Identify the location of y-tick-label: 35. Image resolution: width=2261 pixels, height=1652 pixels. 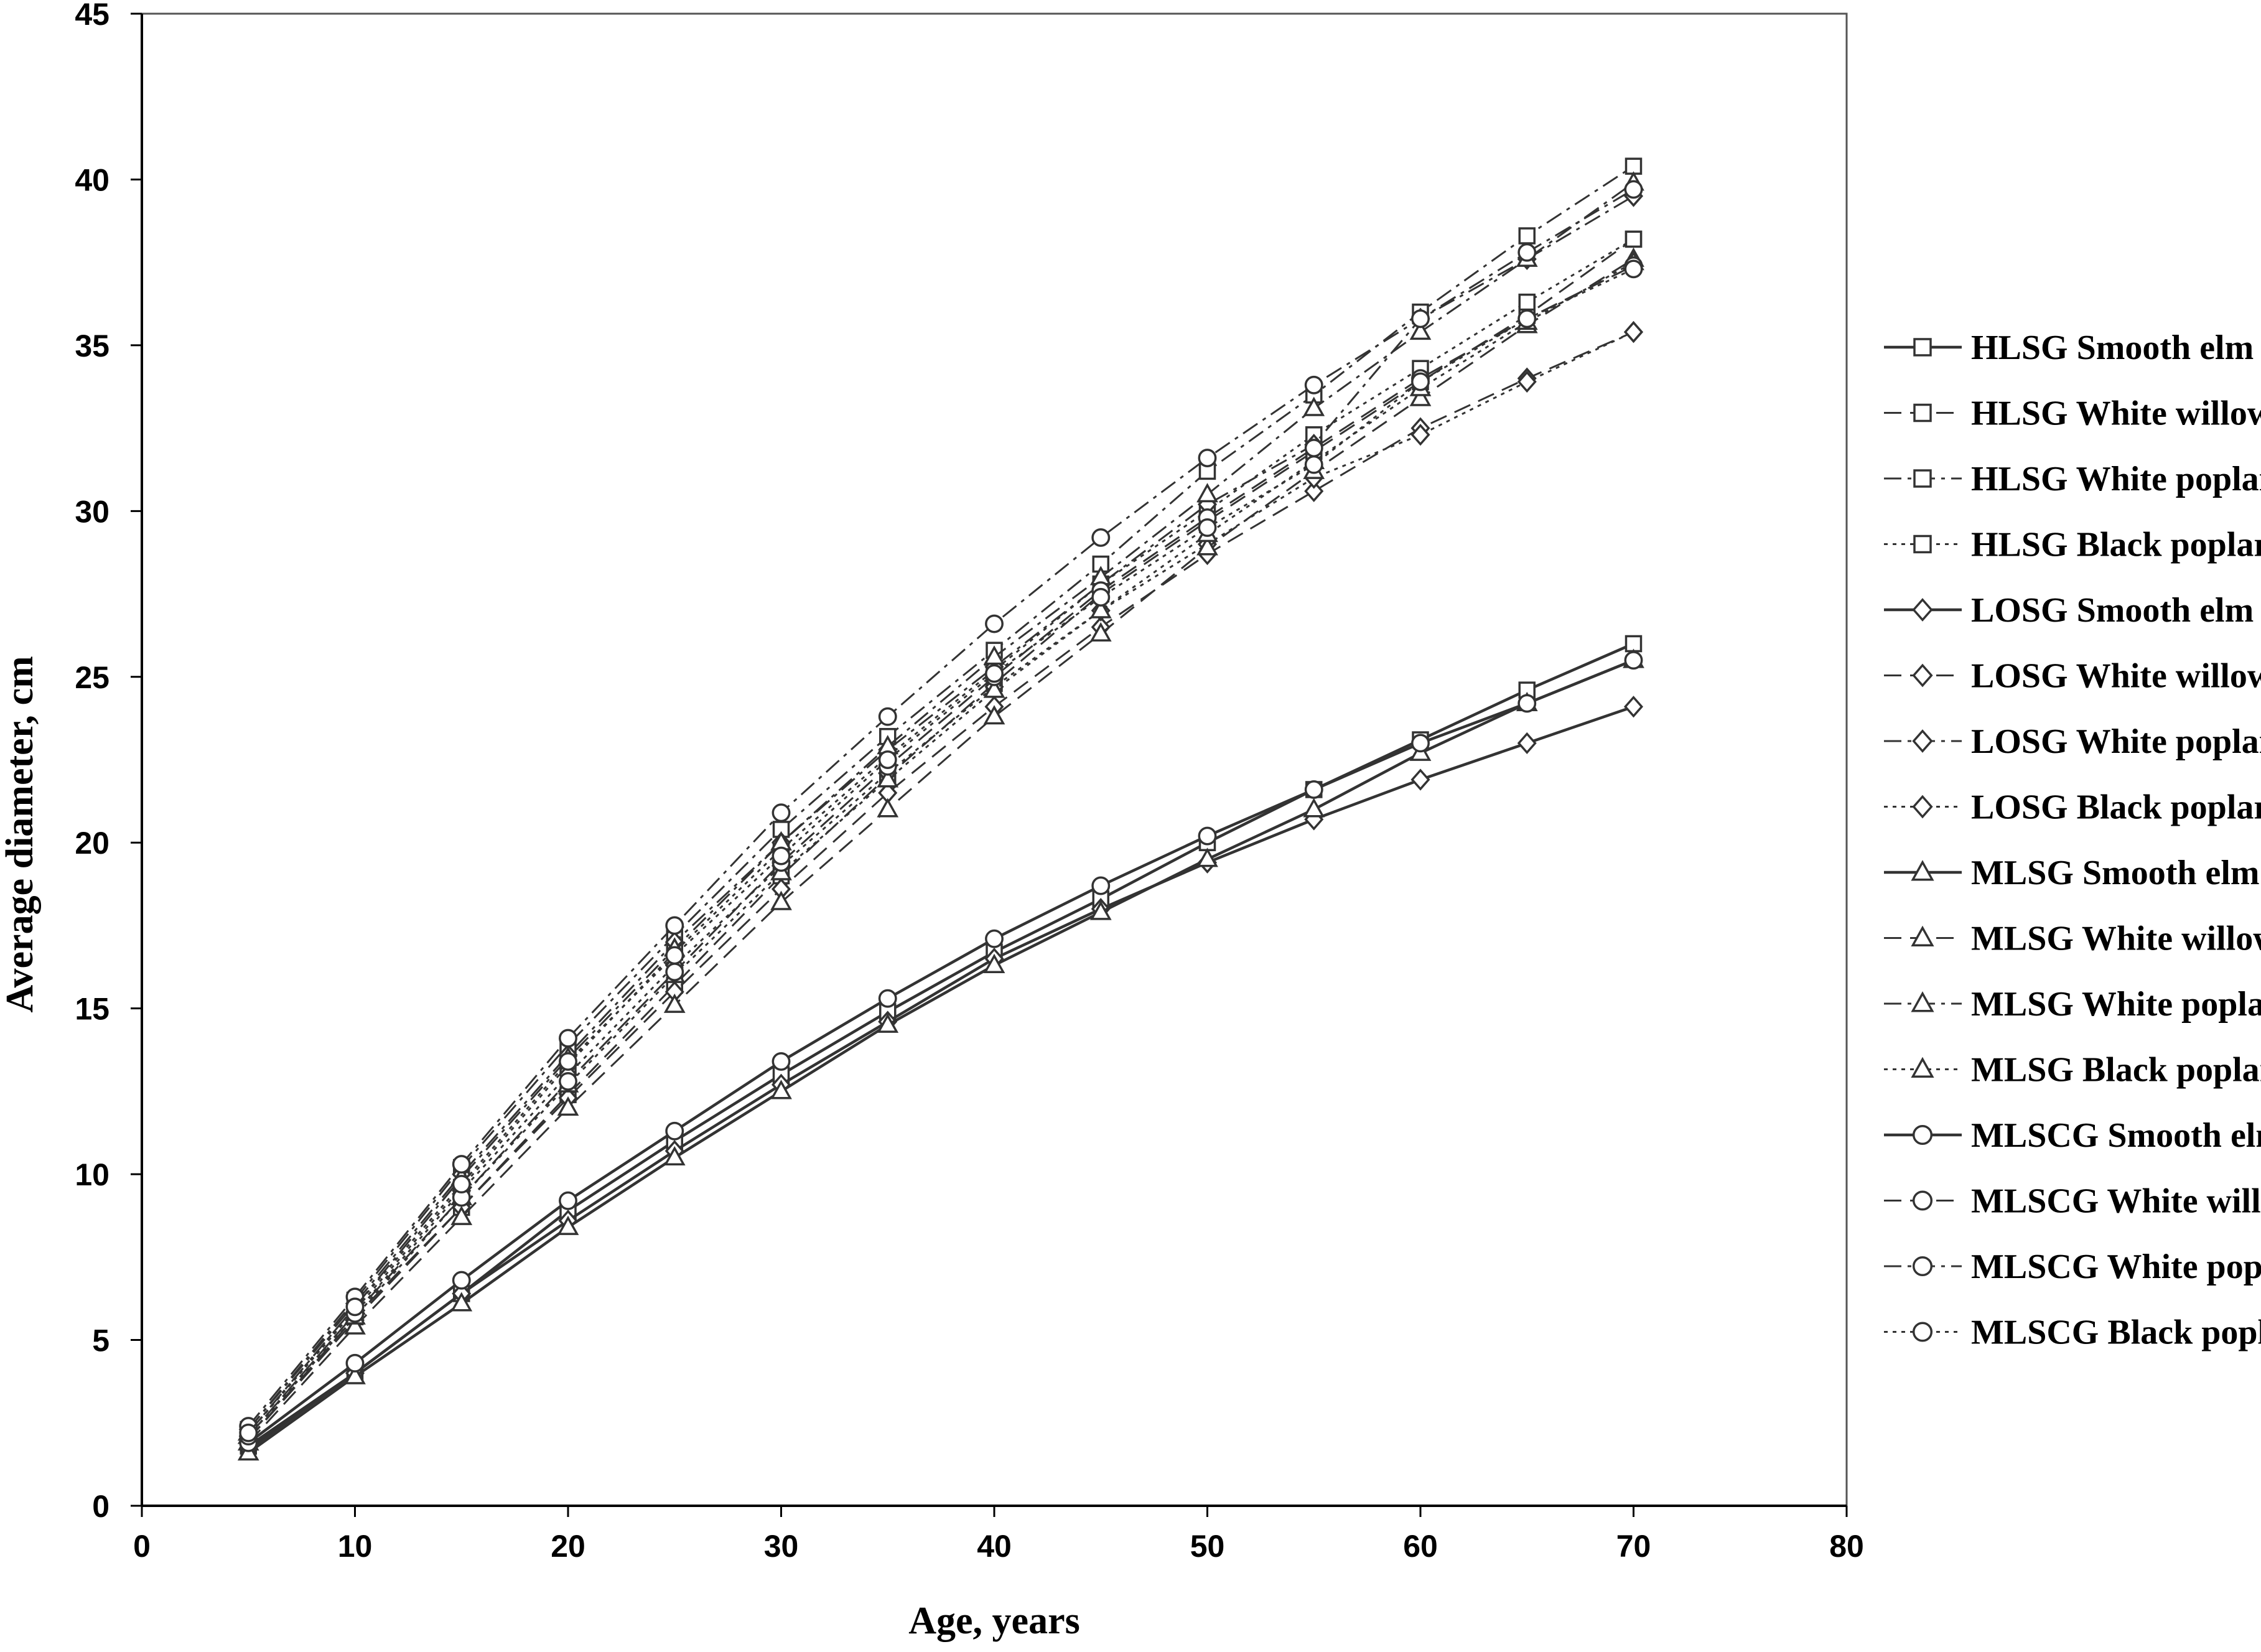
(92, 346).